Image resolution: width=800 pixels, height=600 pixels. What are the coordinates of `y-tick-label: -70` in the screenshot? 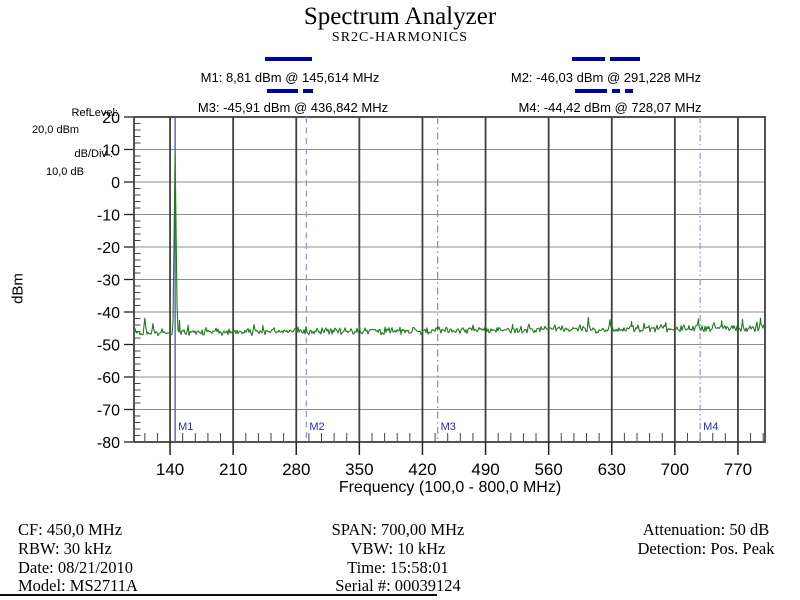 It's located at (108, 411).